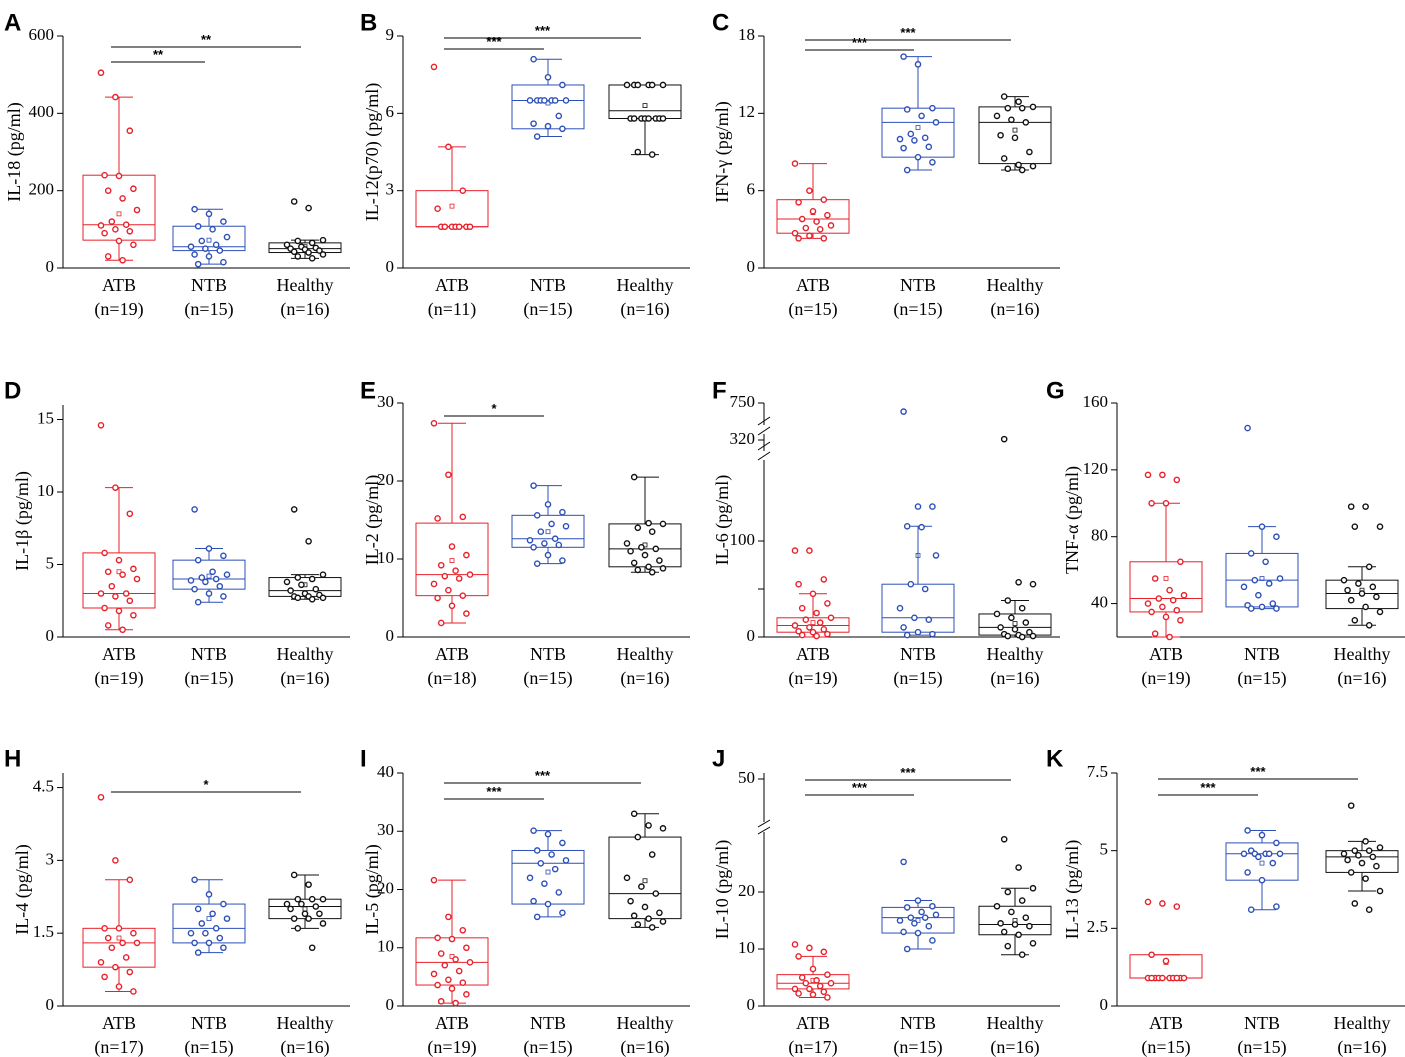 This screenshot has width=1405, height=1057. Describe the element at coordinates (385, 557) in the screenshot. I see `y-tick-label: 10` at that location.